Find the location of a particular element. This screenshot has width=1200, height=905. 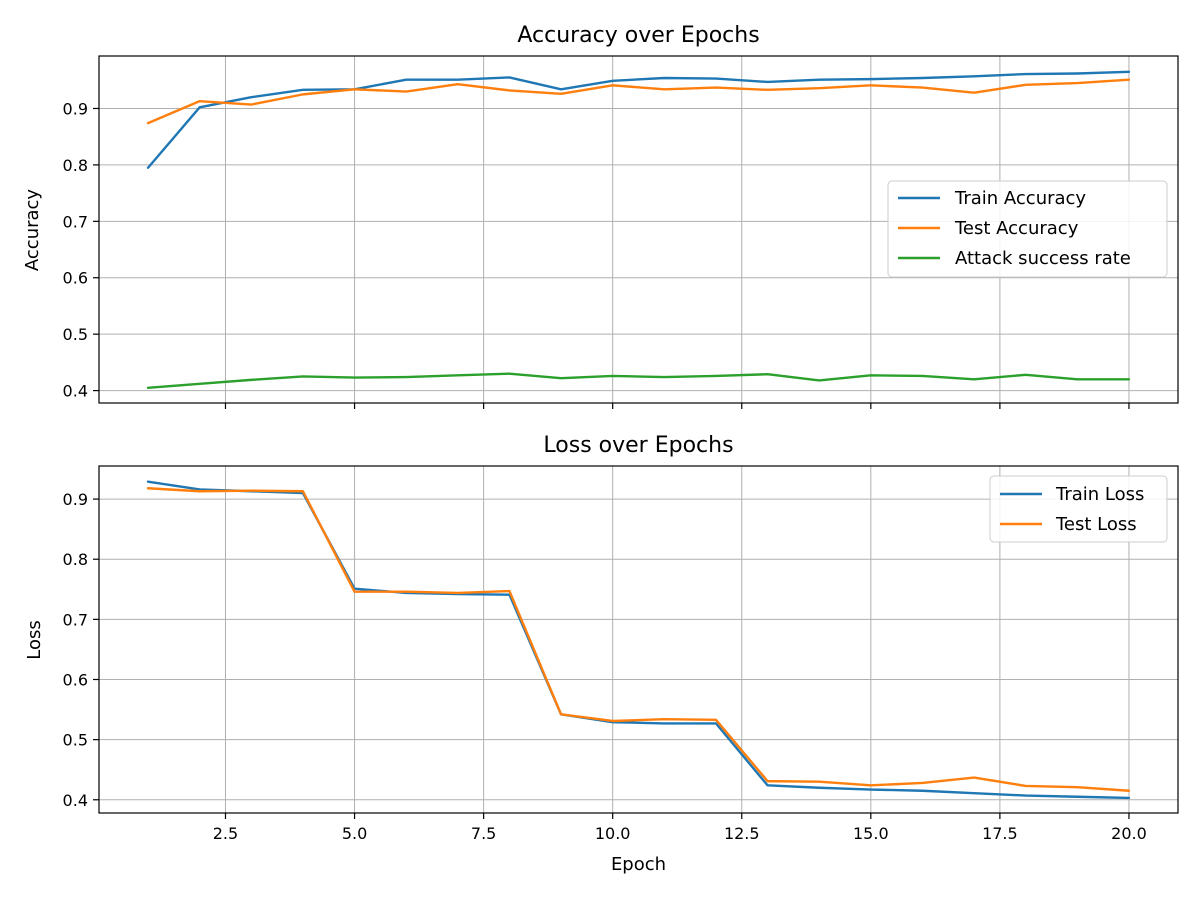

loss-x-tick-label: 5.0 is located at coordinates (354, 833).